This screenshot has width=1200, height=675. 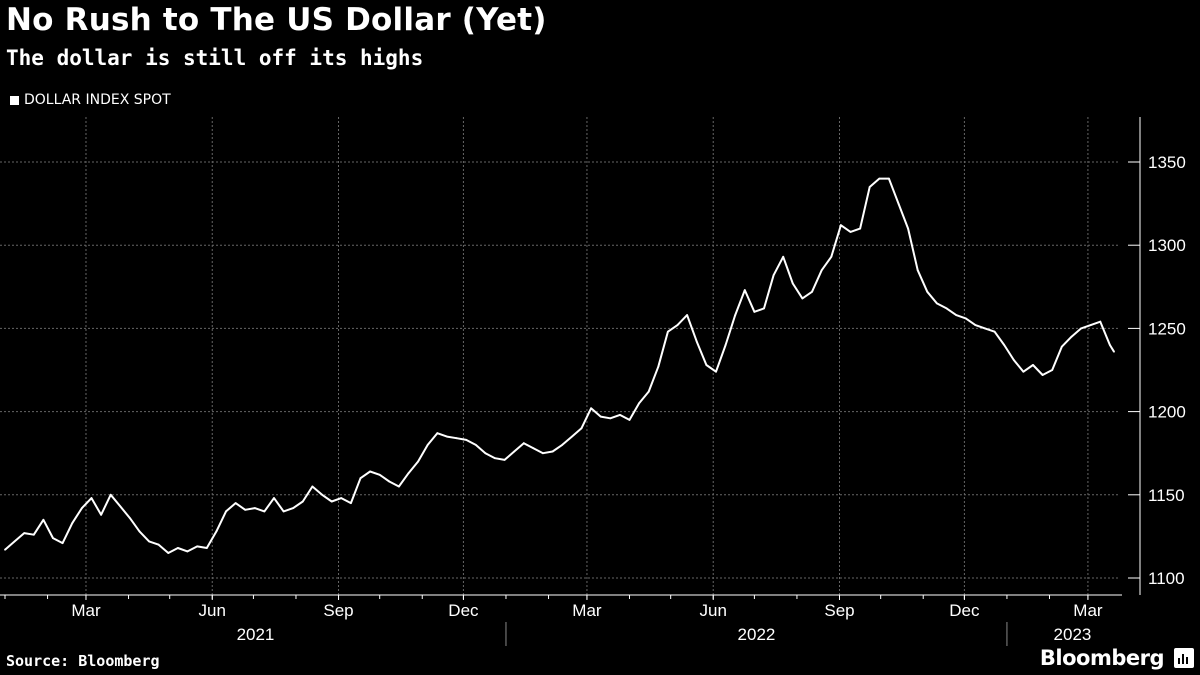 What do you see at coordinates (1167, 412) in the screenshot?
I see `y-tick-label: 1200` at bounding box center [1167, 412].